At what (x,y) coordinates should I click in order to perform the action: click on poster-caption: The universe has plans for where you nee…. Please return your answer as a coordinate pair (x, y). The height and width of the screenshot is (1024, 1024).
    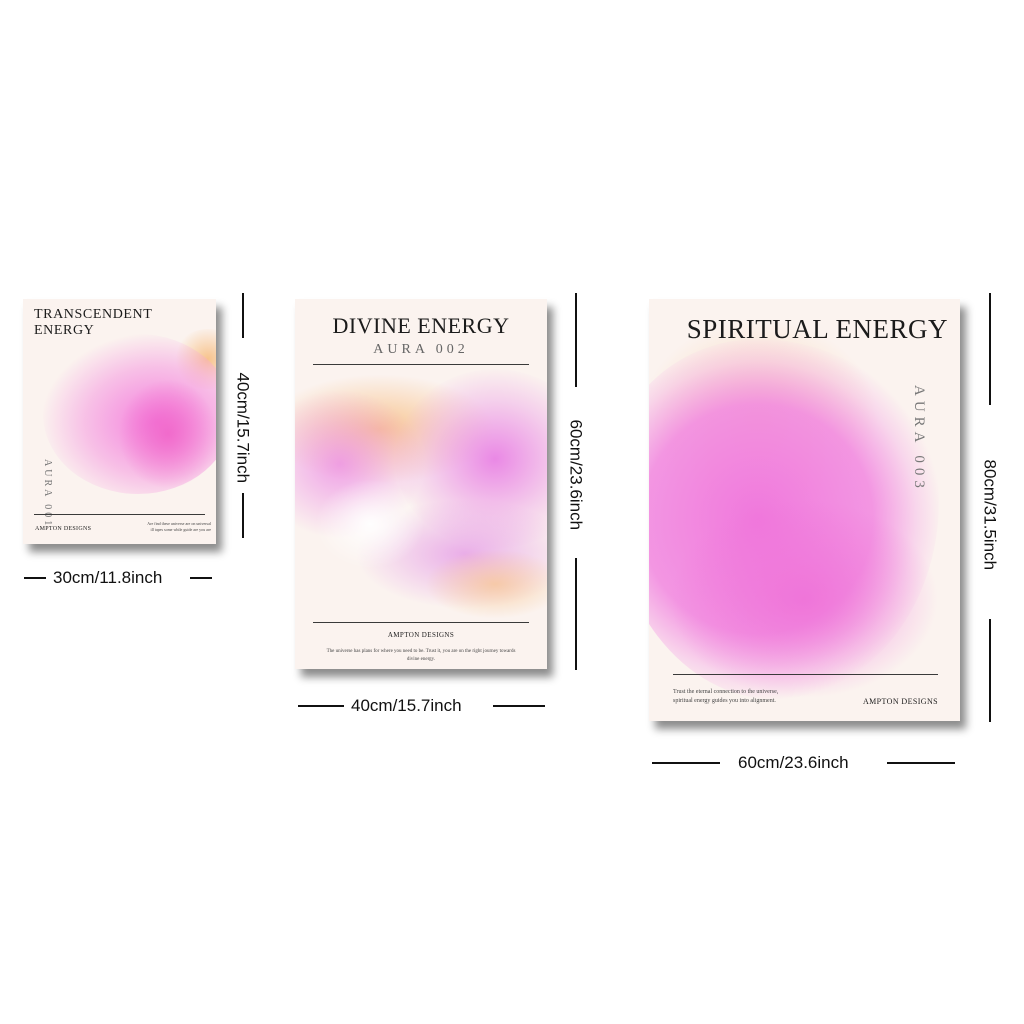
    Looking at the image, I should click on (421, 655).